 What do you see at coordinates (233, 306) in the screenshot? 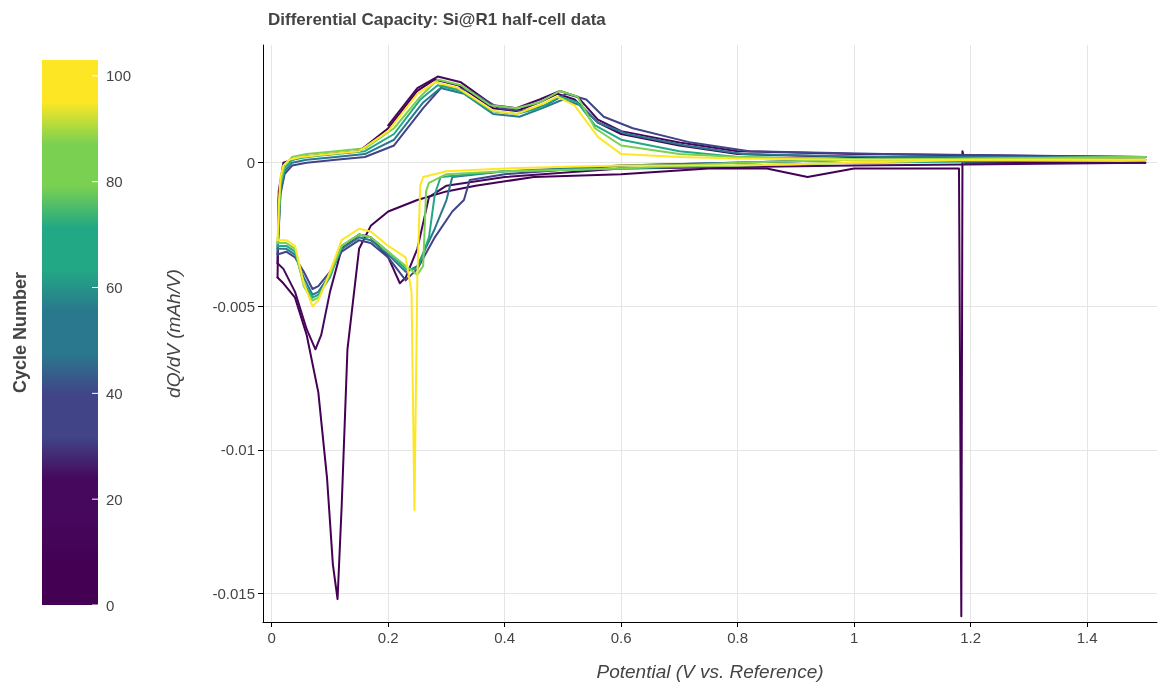
I see `y-tick-label: -0.005` at bounding box center [233, 306].